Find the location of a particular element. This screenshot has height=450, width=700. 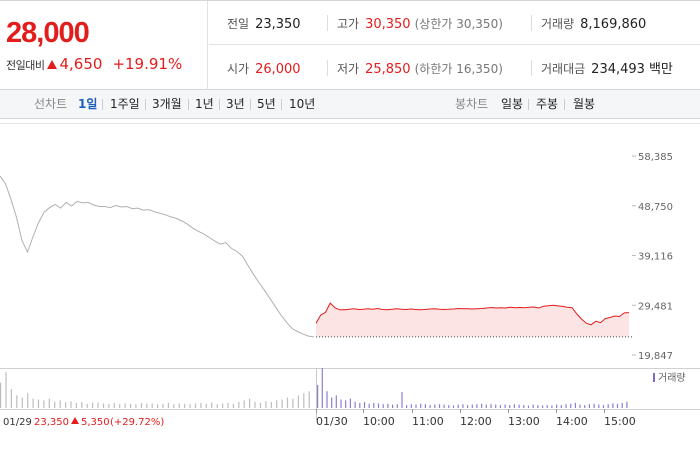

open-label: 시가 is located at coordinates (238, 69).